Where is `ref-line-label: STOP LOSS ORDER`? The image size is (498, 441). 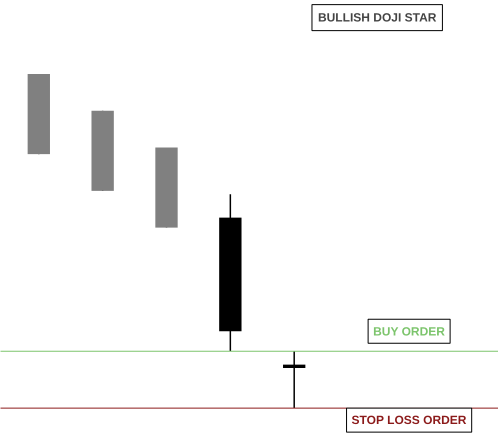 ref-line-label: STOP LOSS ORDER is located at coordinates (409, 420).